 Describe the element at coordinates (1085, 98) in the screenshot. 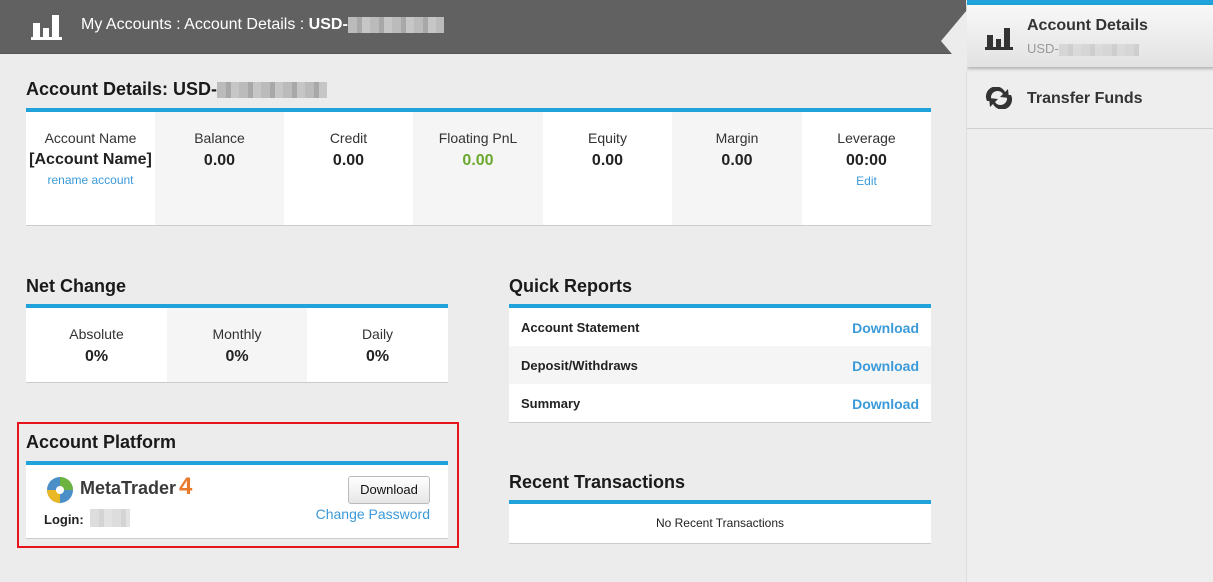

I see `sidebar-item-label: Transfer Funds` at that location.